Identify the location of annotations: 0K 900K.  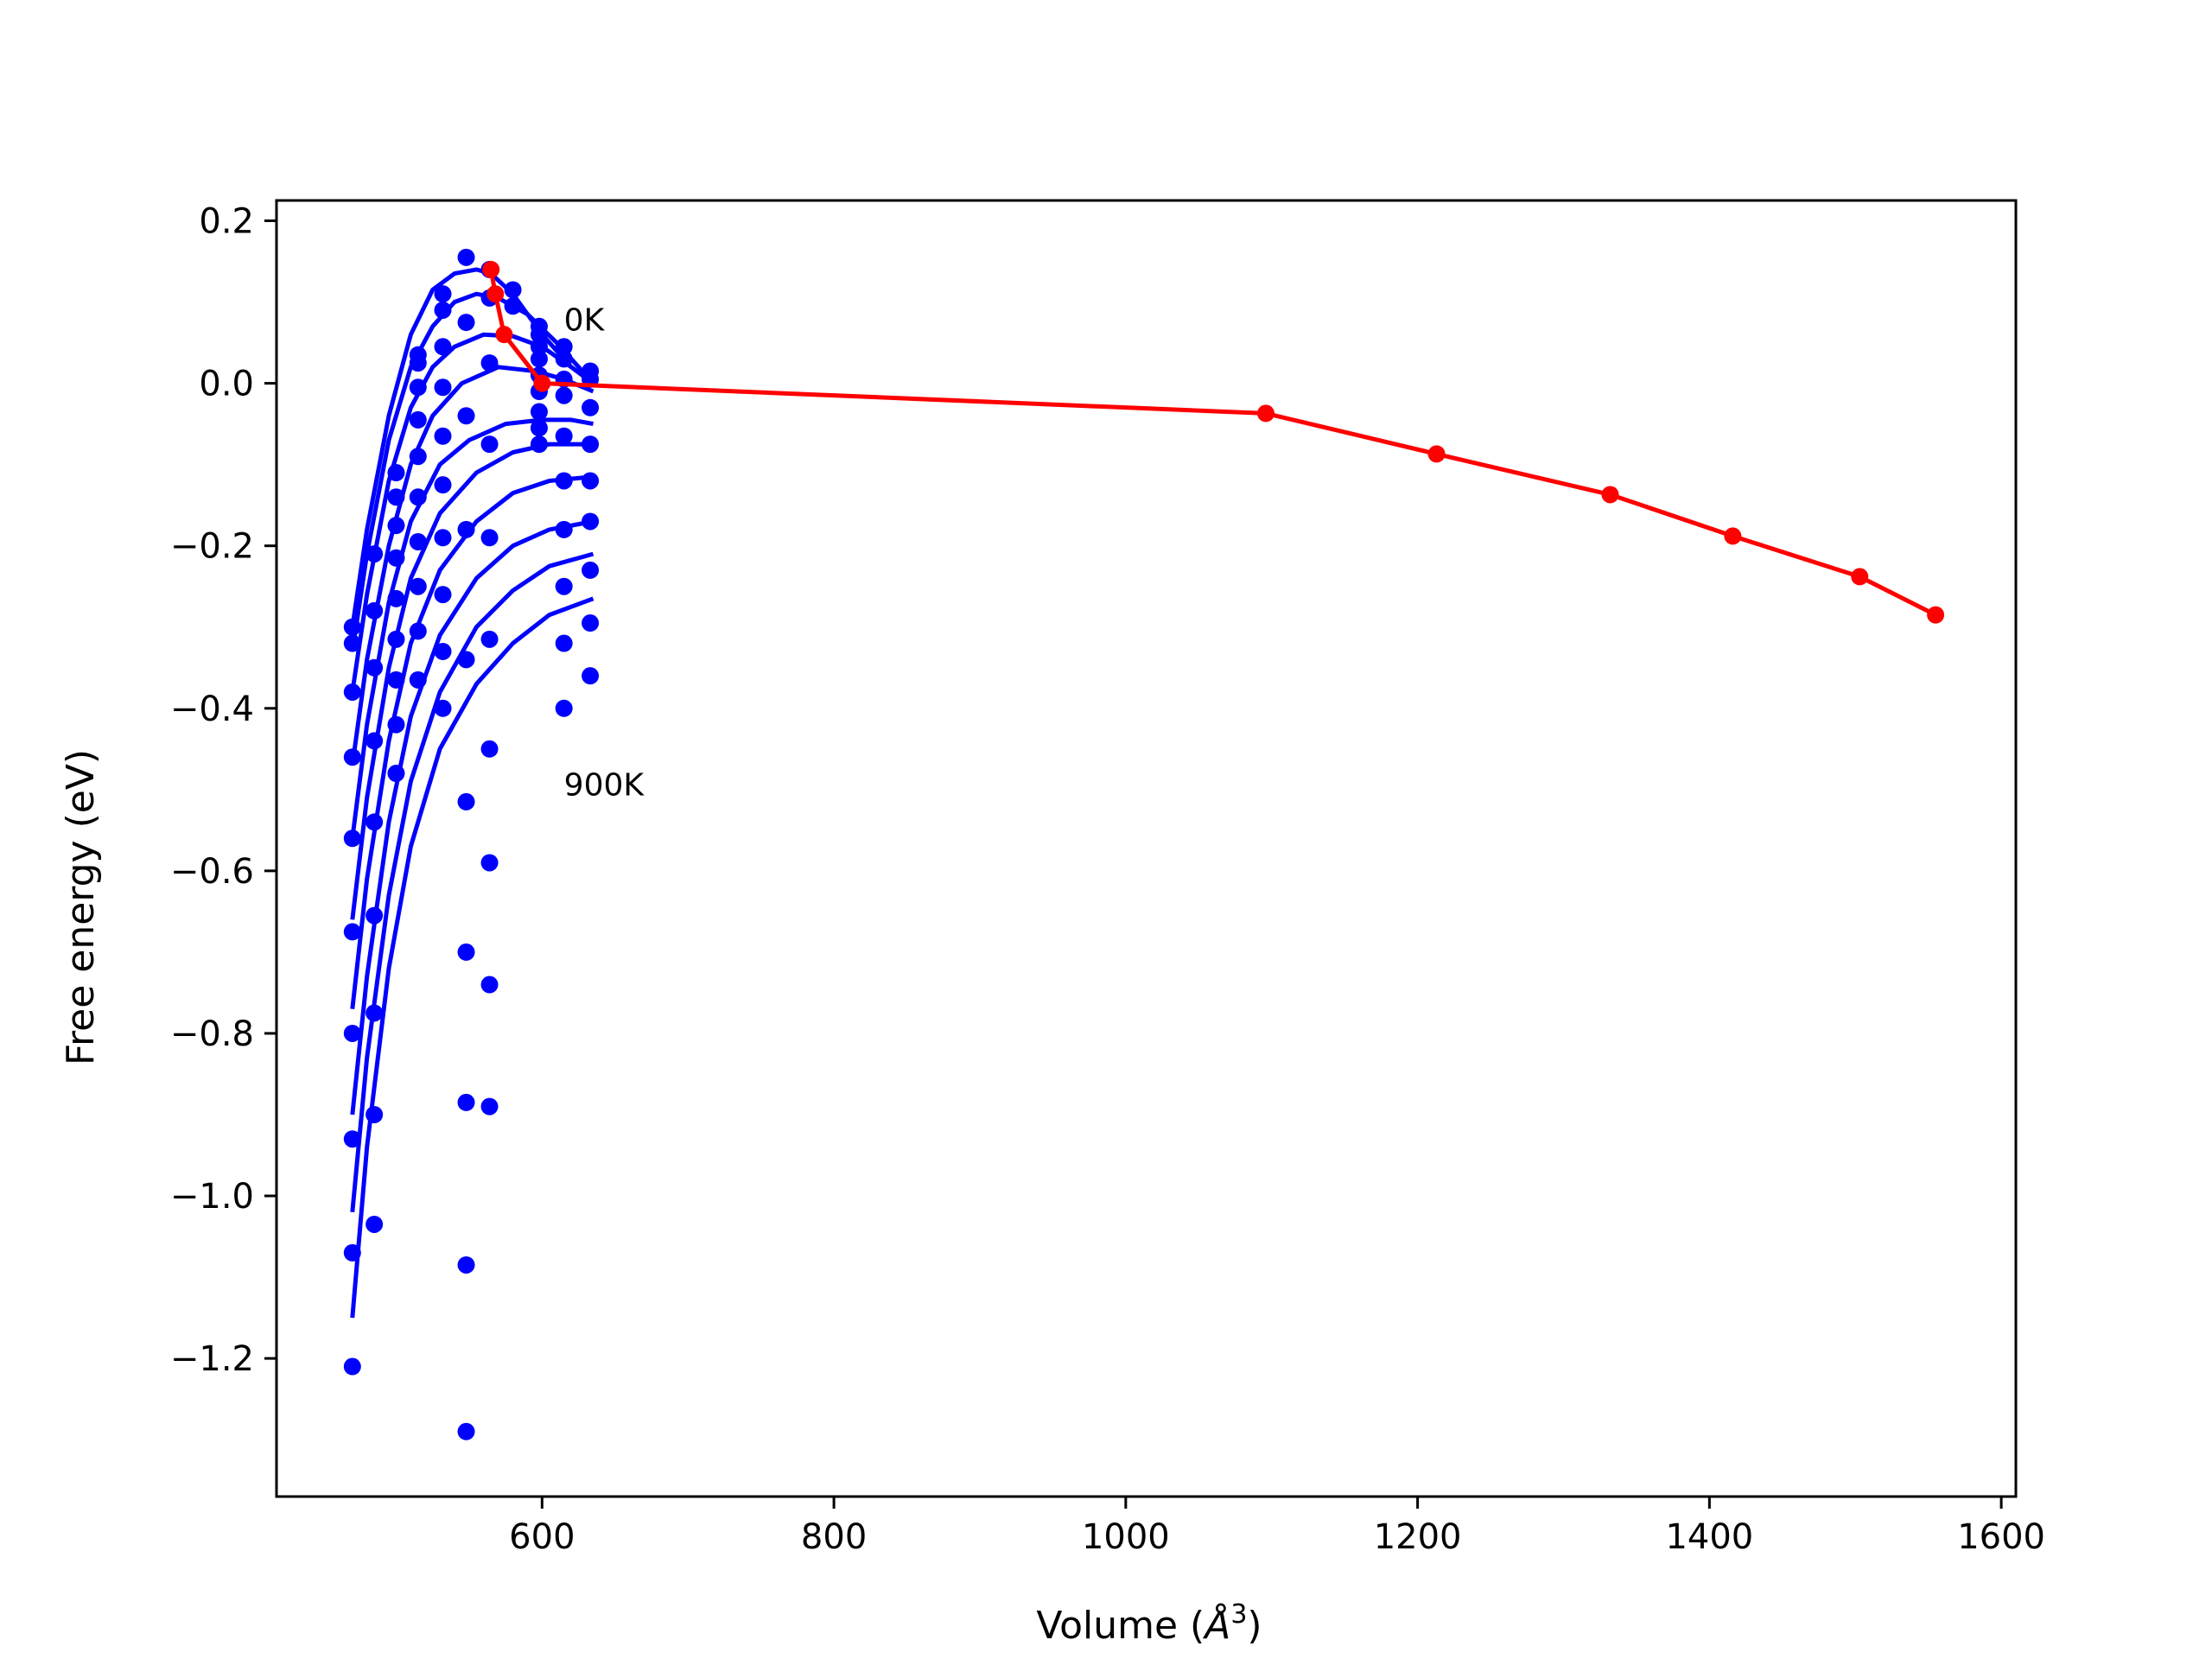
(604, 552).